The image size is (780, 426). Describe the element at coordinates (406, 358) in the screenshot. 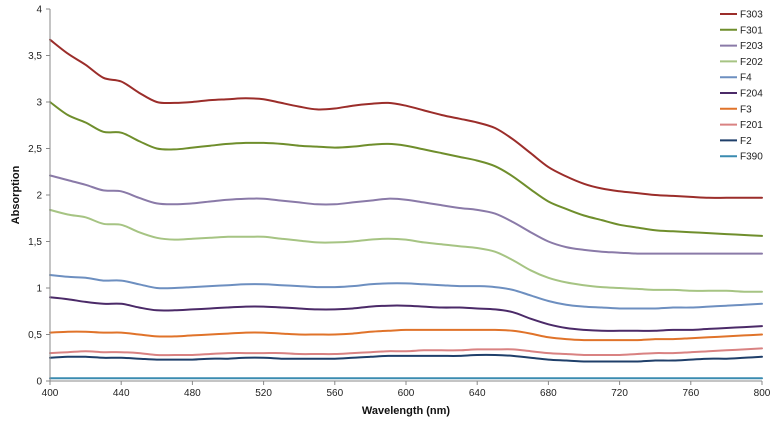

I see `series-line-f2` at that location.